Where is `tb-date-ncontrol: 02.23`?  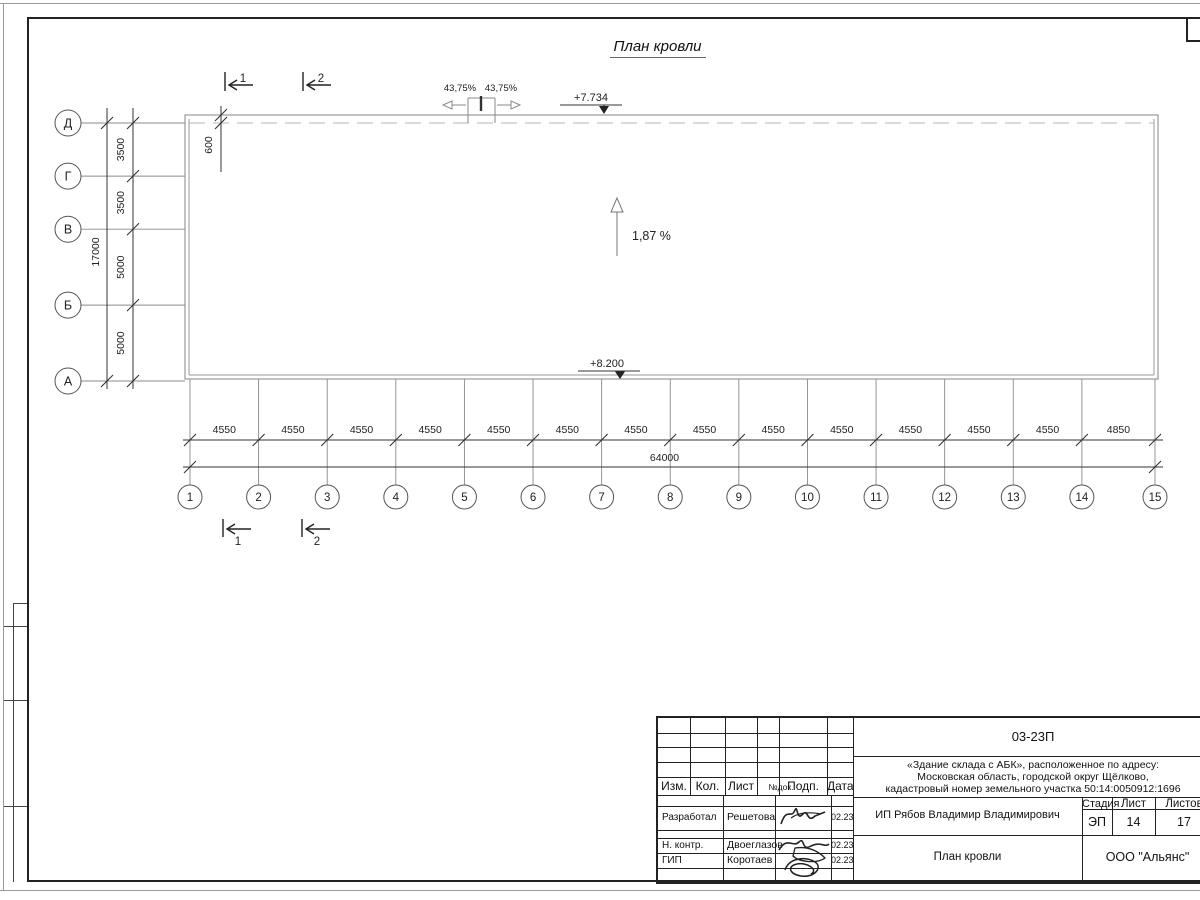
tb-date-ncontrol: 02.23 is located at coordinates (842, 845).